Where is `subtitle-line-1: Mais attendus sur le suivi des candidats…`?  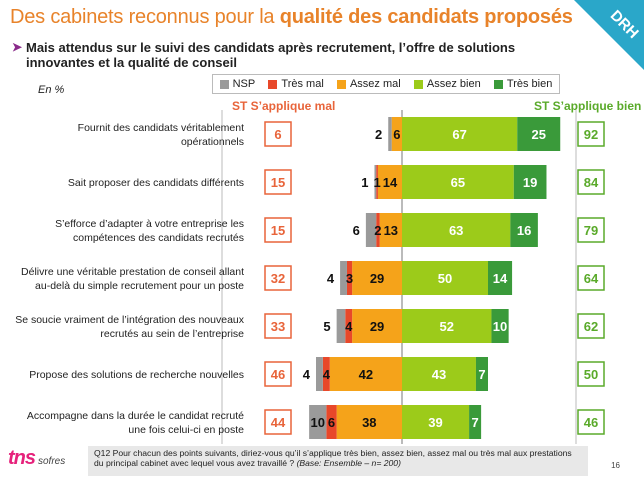 subtitle-line-1: Mais attendus sur le suivi des candidats… is located at coordinates (271, 47).